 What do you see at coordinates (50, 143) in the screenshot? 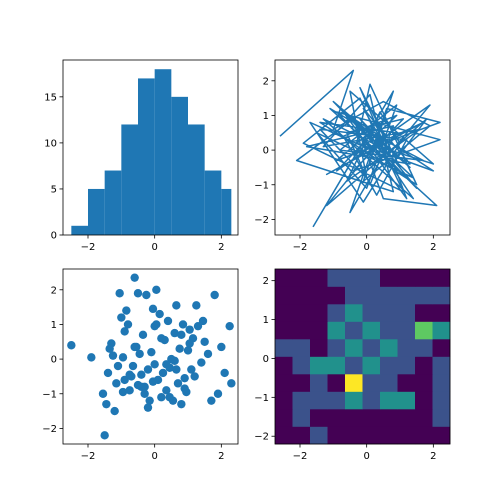
I see `y-tick-label: 10` at bounding box center [50, 143].